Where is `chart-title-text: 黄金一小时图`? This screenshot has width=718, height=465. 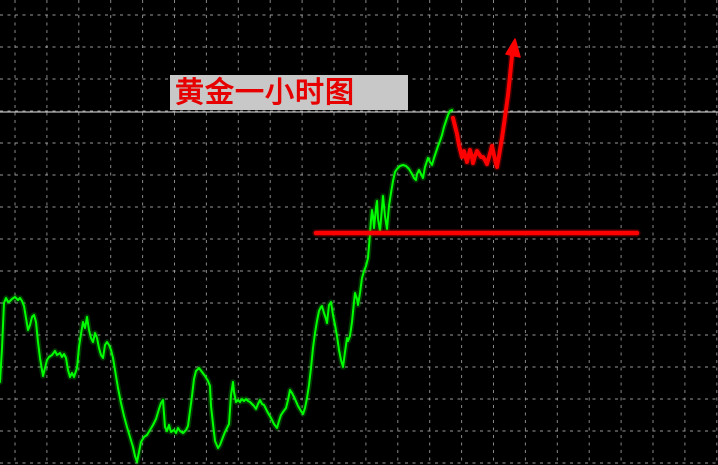 chart-title-text: 黄金一小时图 is located at coordinates (265, 92).